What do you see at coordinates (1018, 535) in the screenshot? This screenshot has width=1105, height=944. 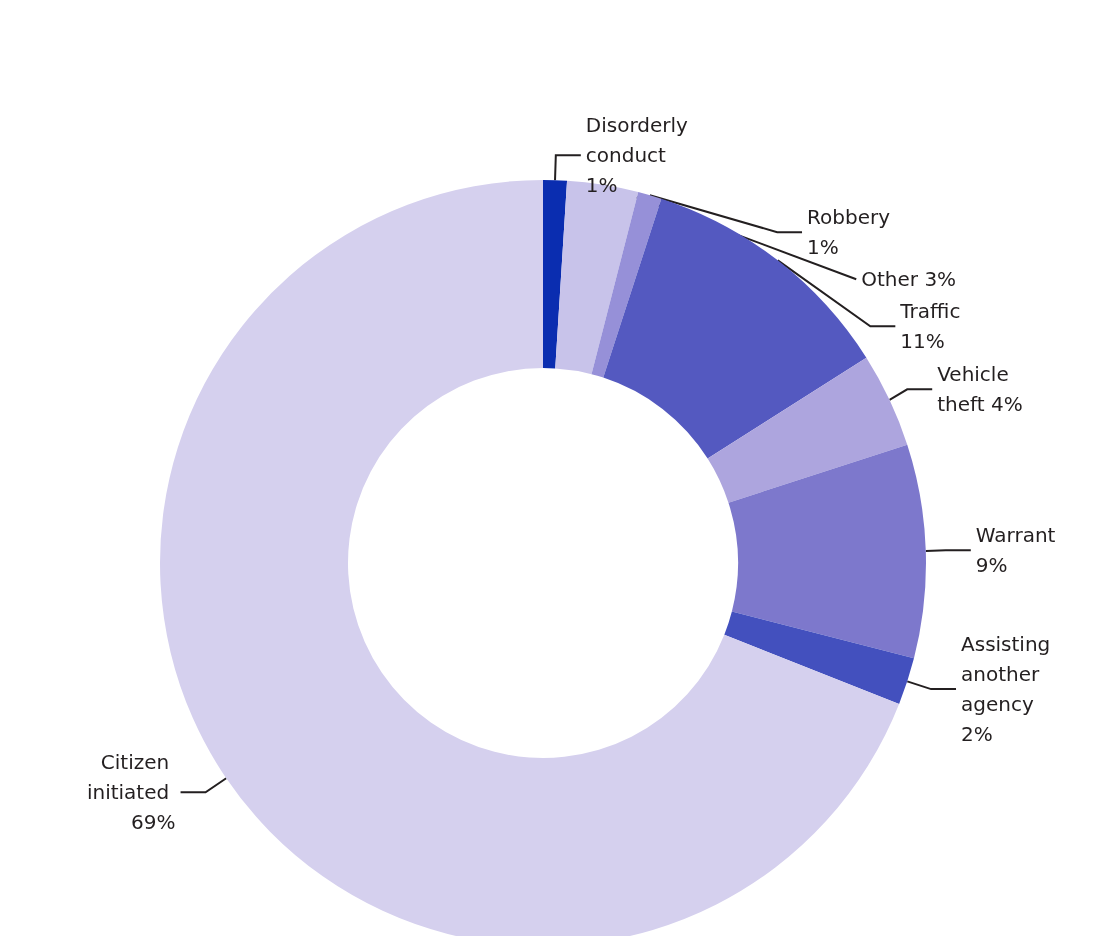 I see `slice-label: Warrant` at bounding box center [1018, 535].